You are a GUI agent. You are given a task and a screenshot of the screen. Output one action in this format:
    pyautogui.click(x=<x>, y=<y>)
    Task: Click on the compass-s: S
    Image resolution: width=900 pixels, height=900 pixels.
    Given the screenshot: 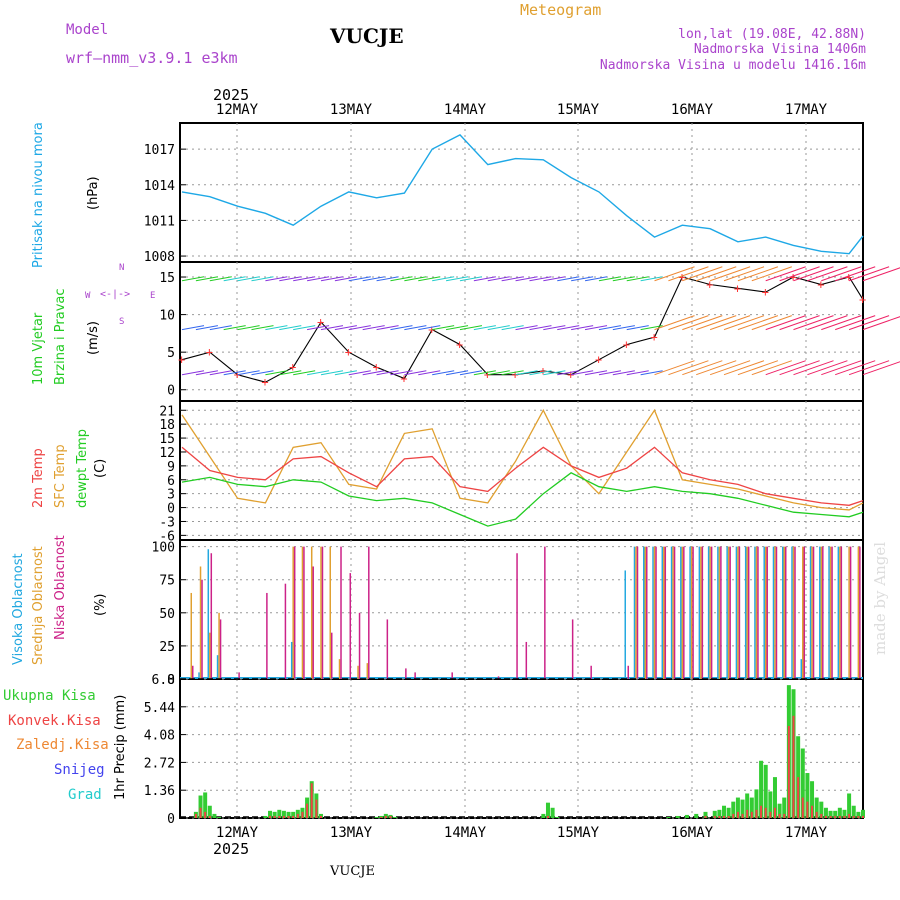 What is the action you would take?
    pyautogui.click(x=121, y=322)
    